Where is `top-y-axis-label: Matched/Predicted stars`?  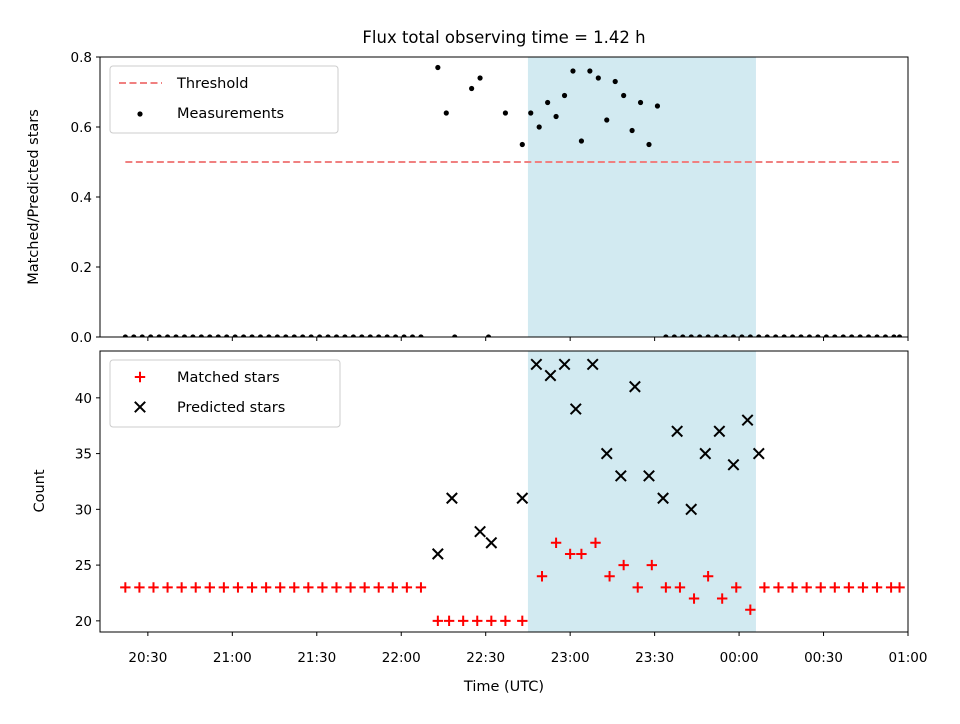
top-y-axis-label: Matched/Predicted stars is located at coordinates (34, 197).